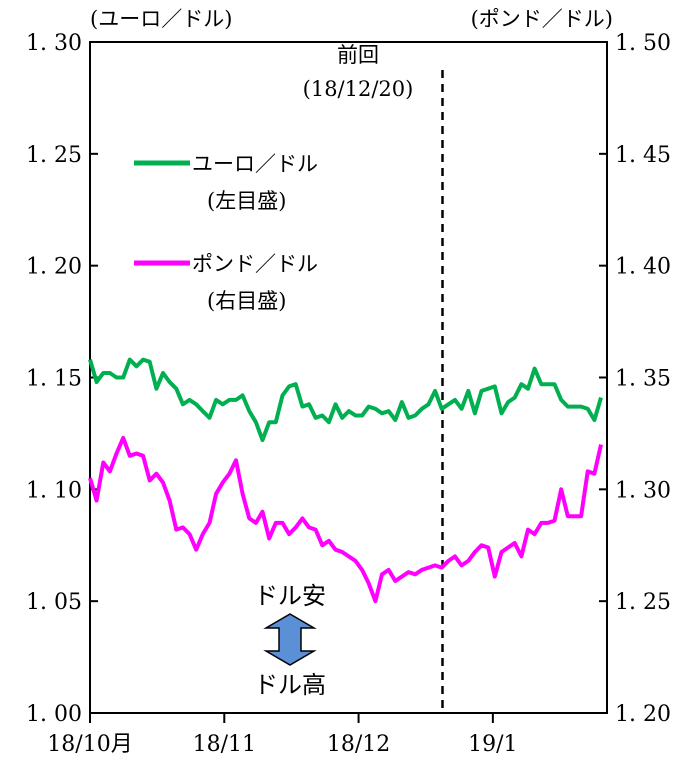 The height and width of the screenshot is (761, 693). Describe the element at coordinates (643, 43) in the screenshot. I see `right-tick-label: 1. 50` at that location.